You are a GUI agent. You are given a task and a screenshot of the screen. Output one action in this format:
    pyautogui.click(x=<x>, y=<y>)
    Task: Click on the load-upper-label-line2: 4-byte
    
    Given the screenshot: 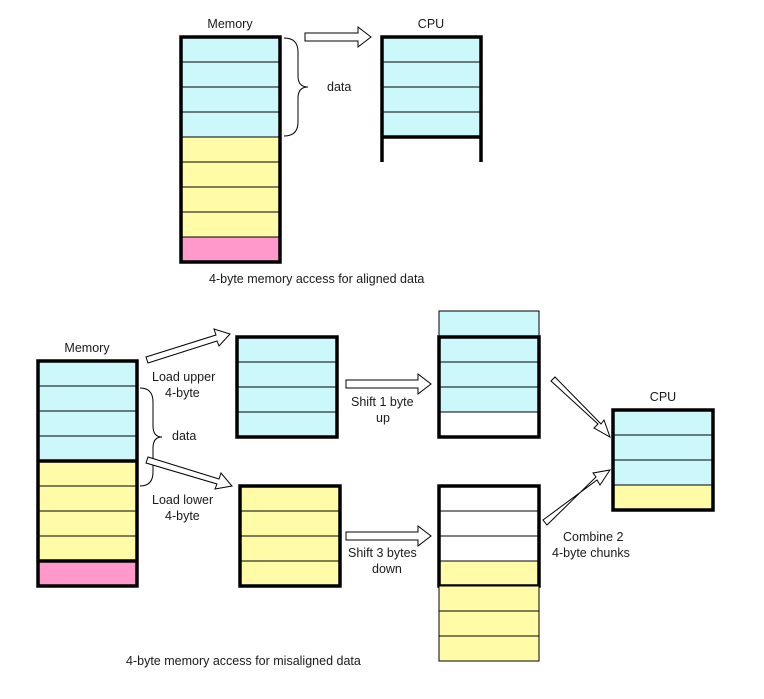 What is the action you would take?
    pyautogui.click(x=182, y=393)
    